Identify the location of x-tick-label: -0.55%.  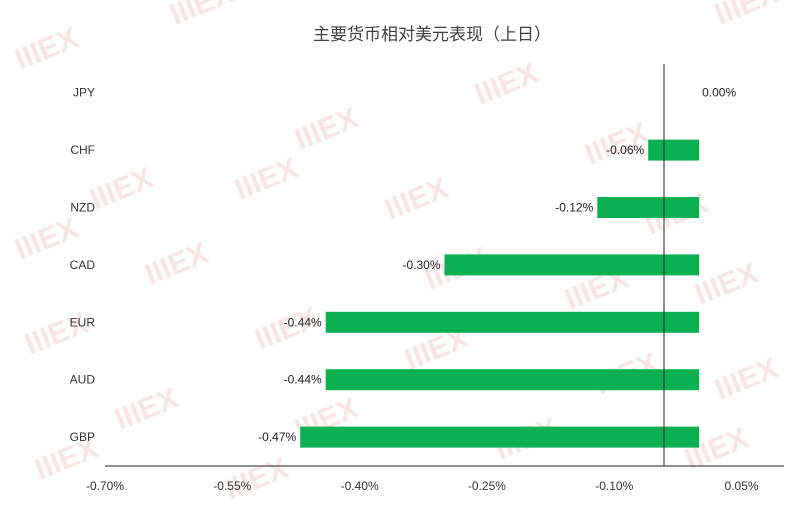
(232, 486).